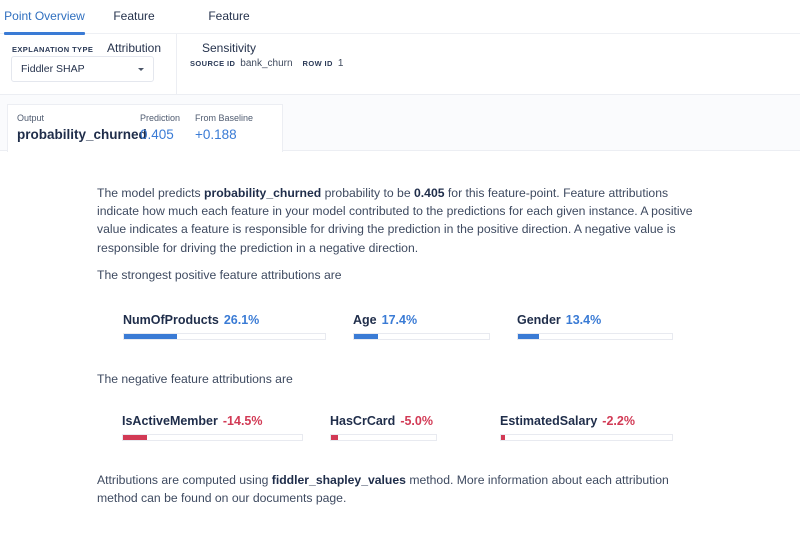  I want to click on feature-value: -5.0%, so click(416, 421).